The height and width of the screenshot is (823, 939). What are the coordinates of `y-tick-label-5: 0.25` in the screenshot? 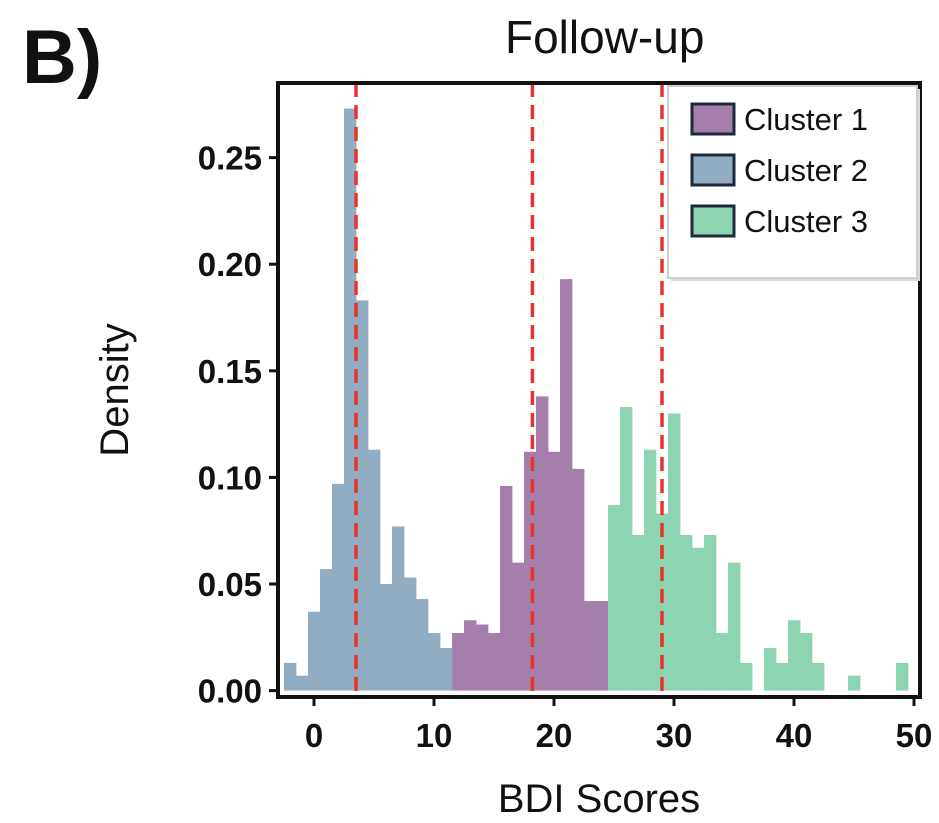 It's located at (230, 158).